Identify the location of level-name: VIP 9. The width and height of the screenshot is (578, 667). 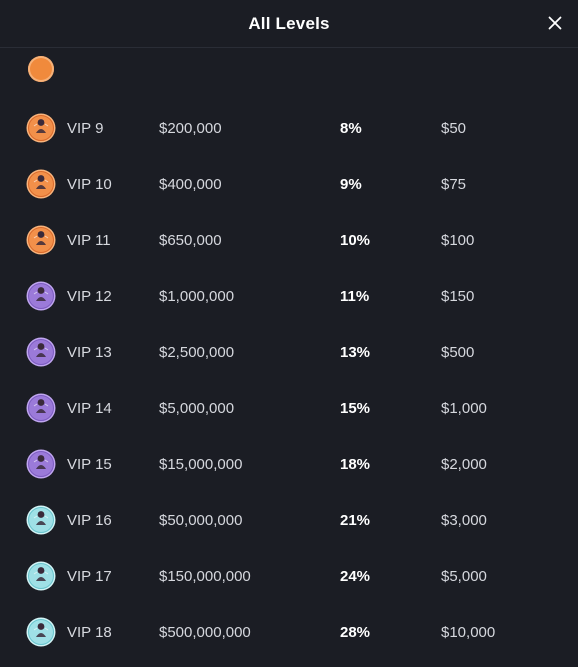
(85, 128).